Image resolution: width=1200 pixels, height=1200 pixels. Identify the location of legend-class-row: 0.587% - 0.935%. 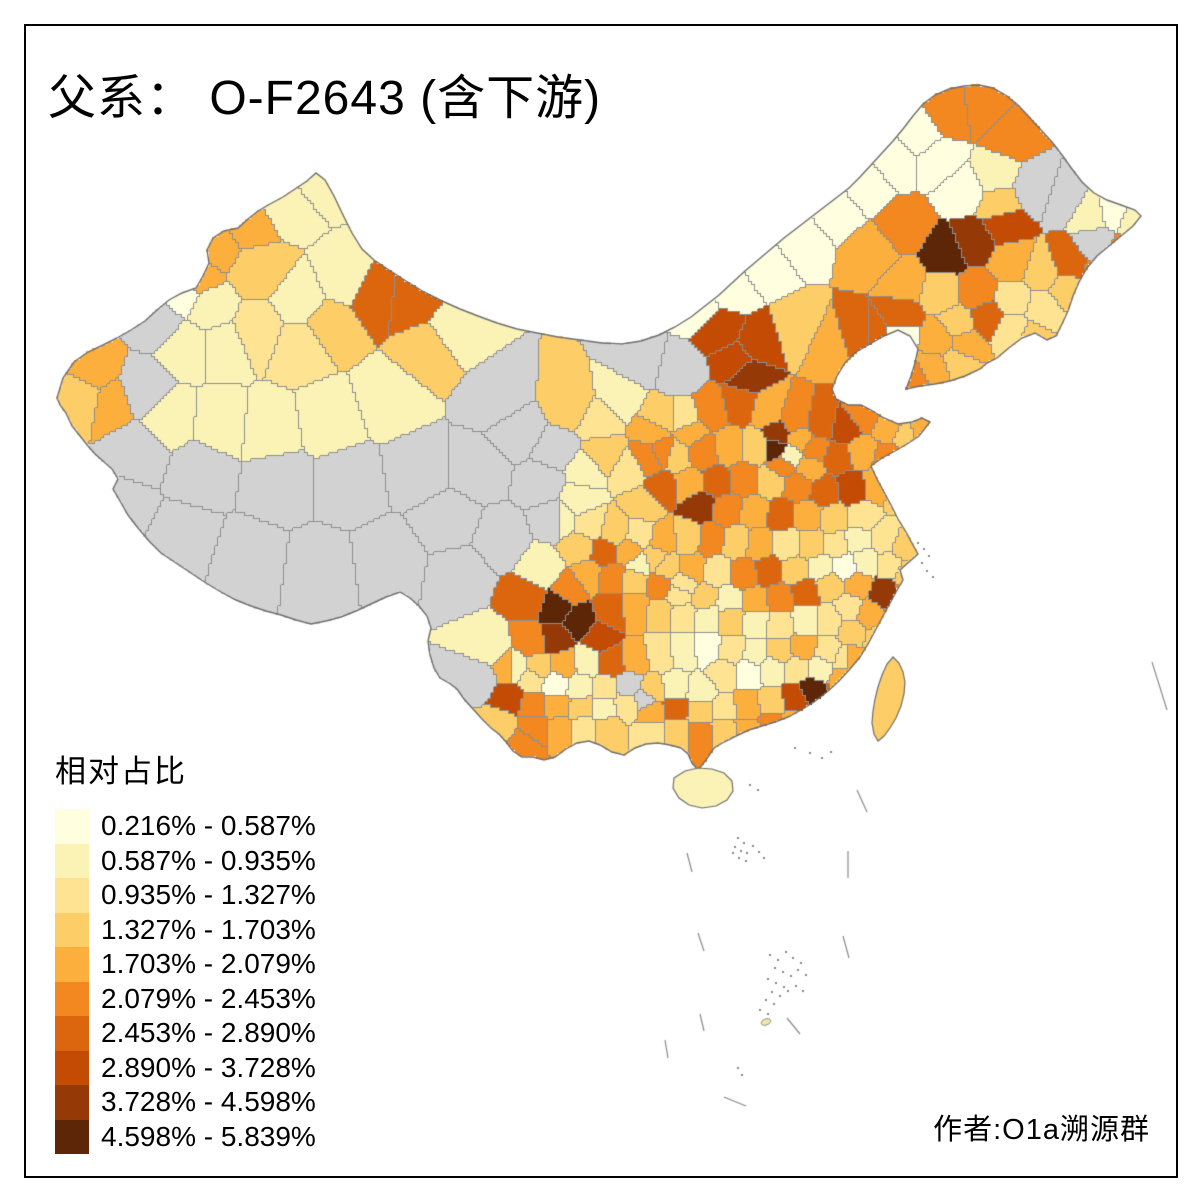
(185, 860).